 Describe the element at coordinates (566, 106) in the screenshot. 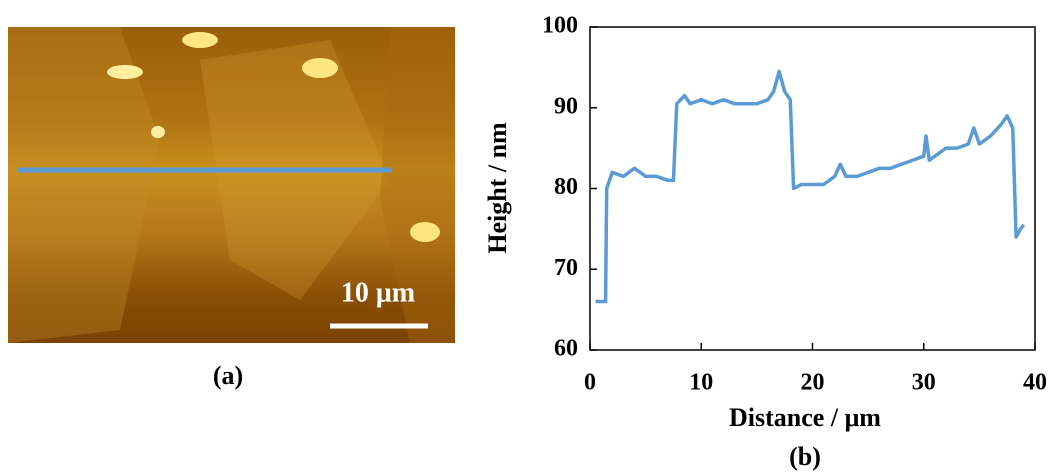

I see `y-tick-label: 90` at that location.